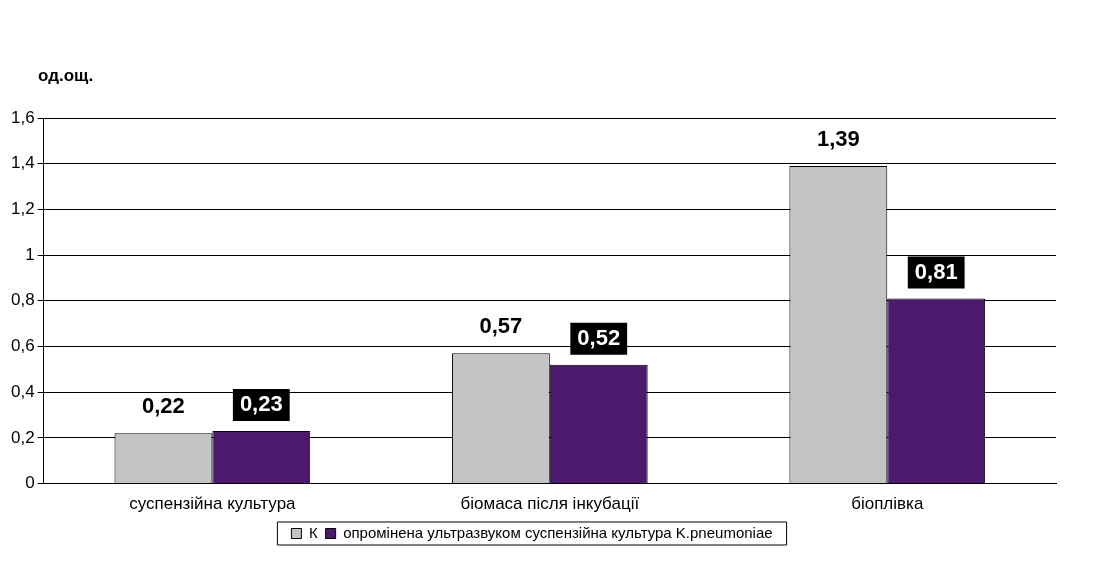 This screenshot has width=1112, height=563. What do you see at coordinates (838, 139) in the screenshot?
I see `data-label: 1,39` at bounding box center [838, 139].